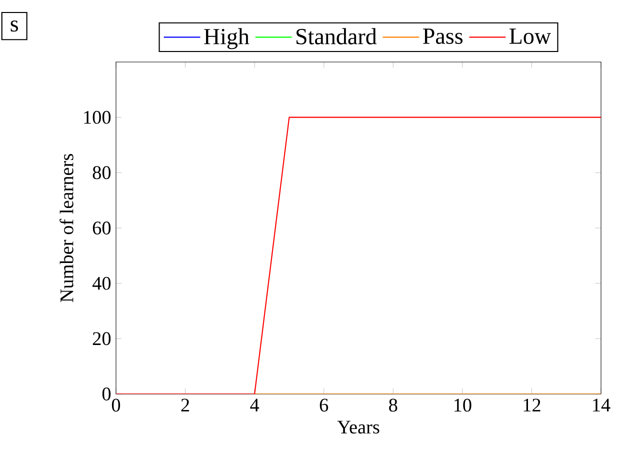  I want to click on x-tick-label: 0, so click(116, 405).